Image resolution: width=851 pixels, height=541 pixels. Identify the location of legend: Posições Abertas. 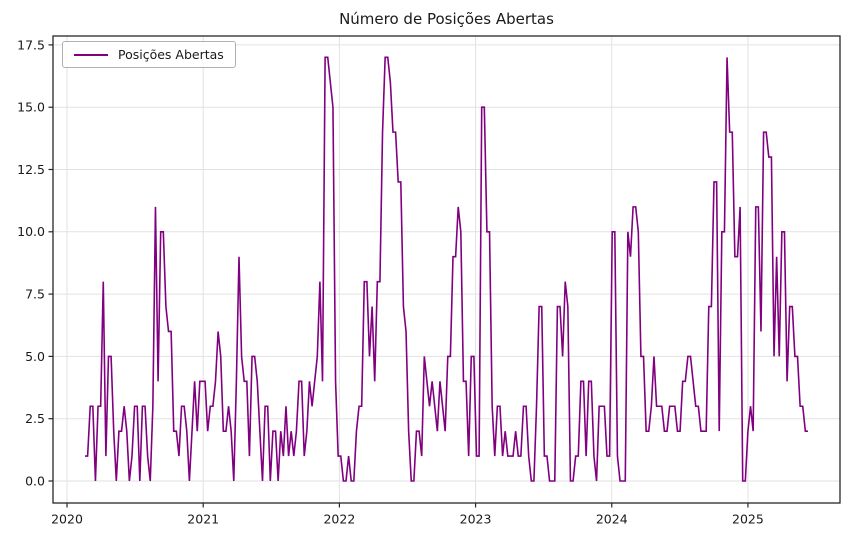
(149, 54).